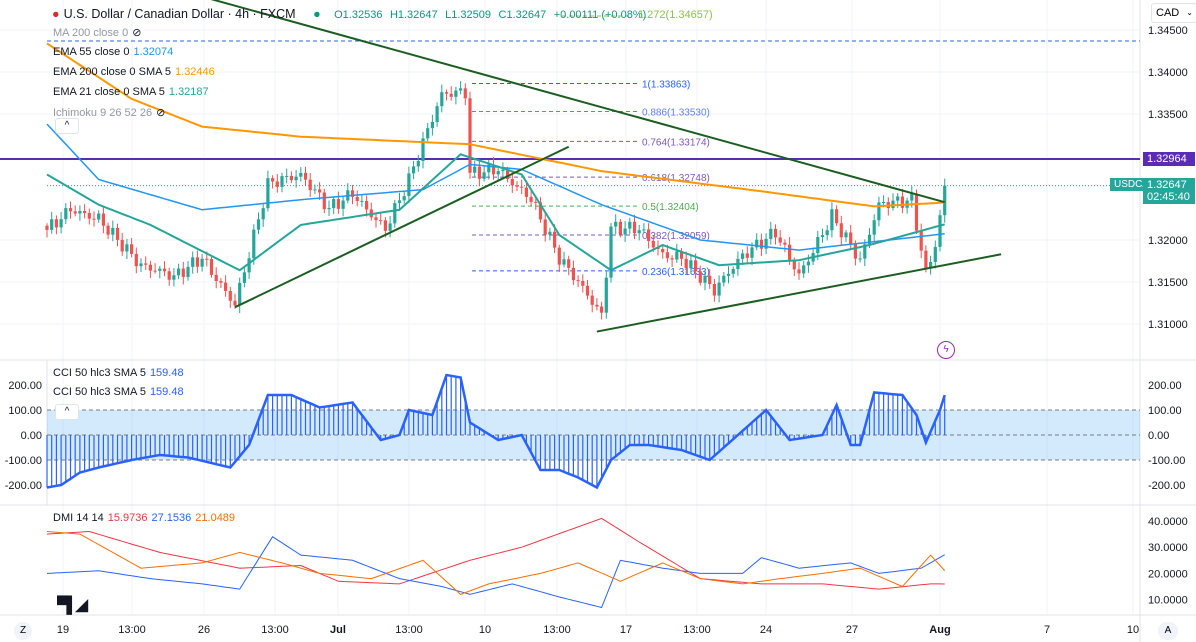 This screenshot has height=642, width=1196. What do you see at coordinates (1165, 386) in the screenshot?
I see `cci-tick: 200.00` at bounding box center [1165, 386].